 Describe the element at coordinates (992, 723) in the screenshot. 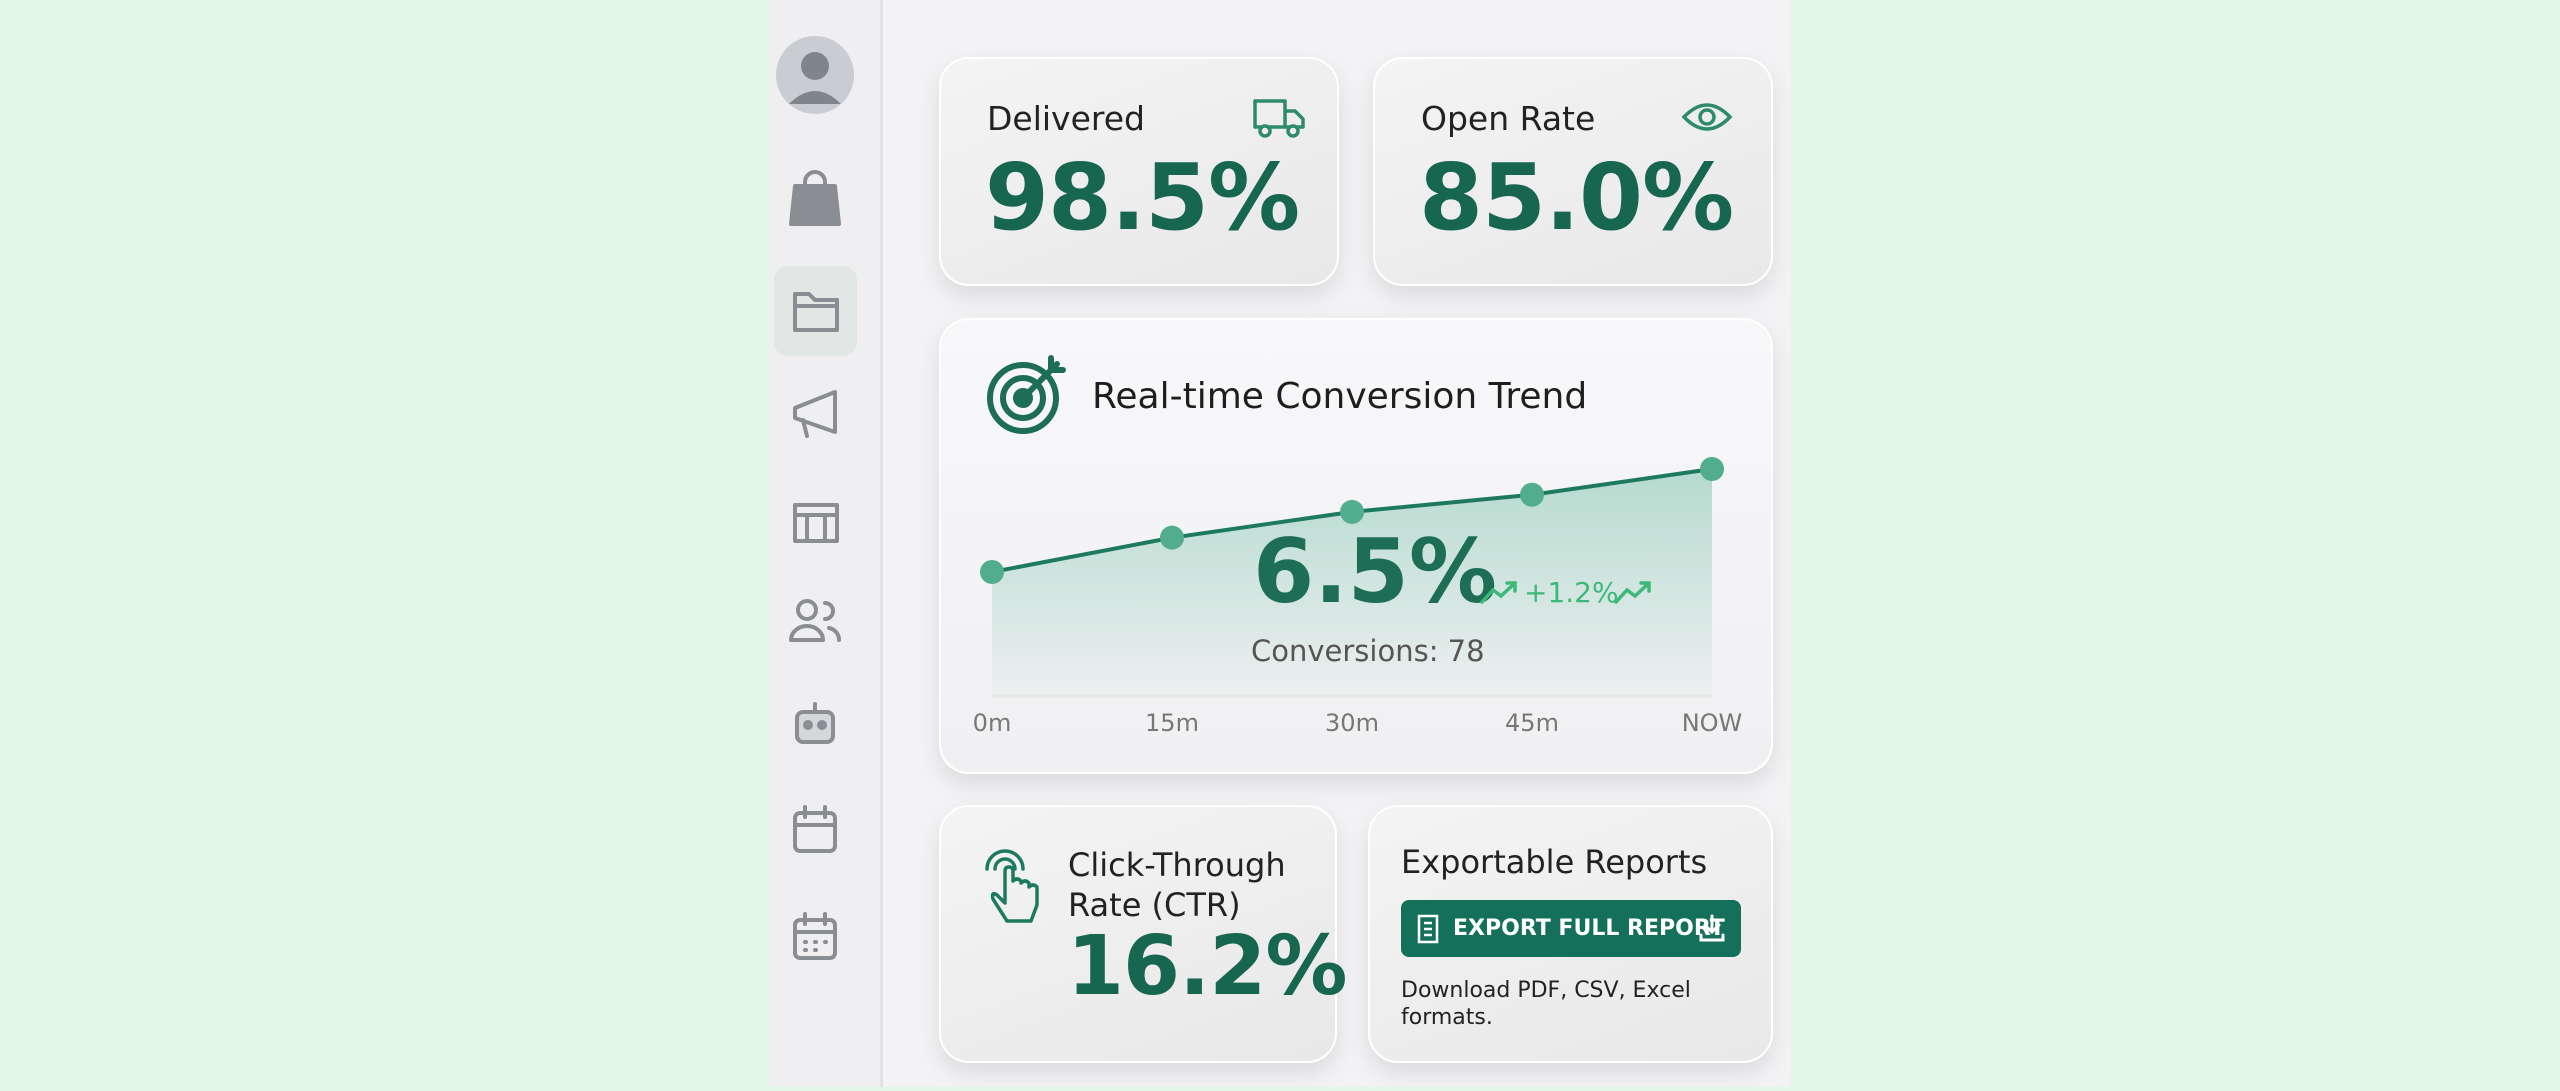

I see `x-tick-label: 0m` at that location.